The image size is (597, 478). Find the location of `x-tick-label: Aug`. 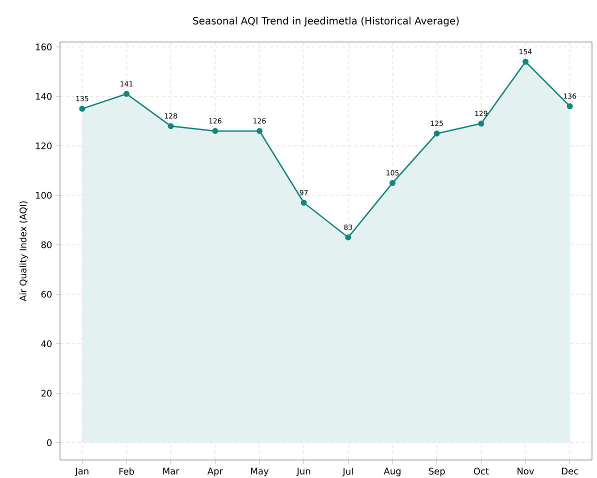

x-tick-label: Aug is located at coordinates (392, 472).